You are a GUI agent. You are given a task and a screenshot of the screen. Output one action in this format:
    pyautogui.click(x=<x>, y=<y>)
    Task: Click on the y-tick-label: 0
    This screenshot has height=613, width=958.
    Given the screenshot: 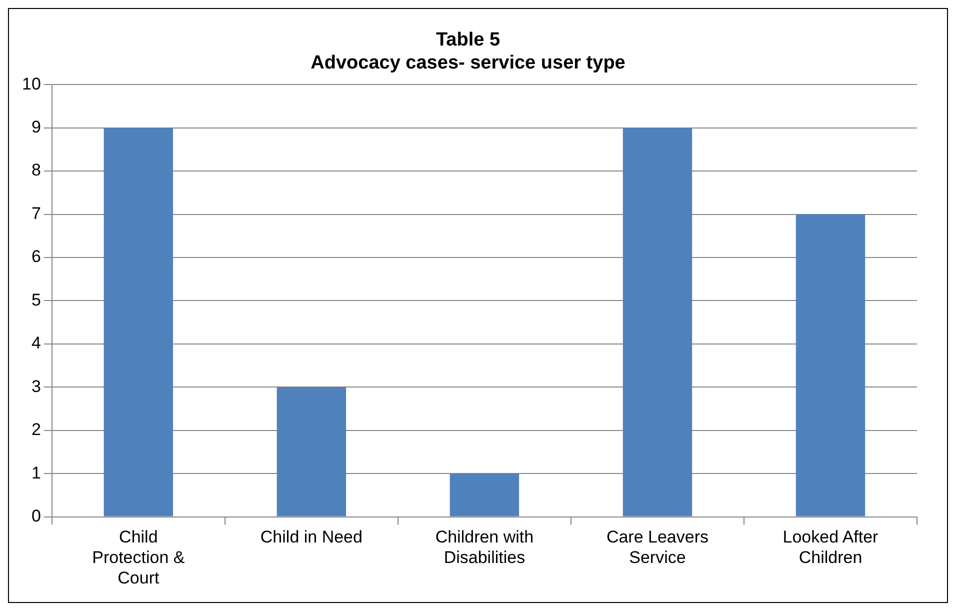 What is the action you would take?
    pyautogui.click(x=36, y=516)
    